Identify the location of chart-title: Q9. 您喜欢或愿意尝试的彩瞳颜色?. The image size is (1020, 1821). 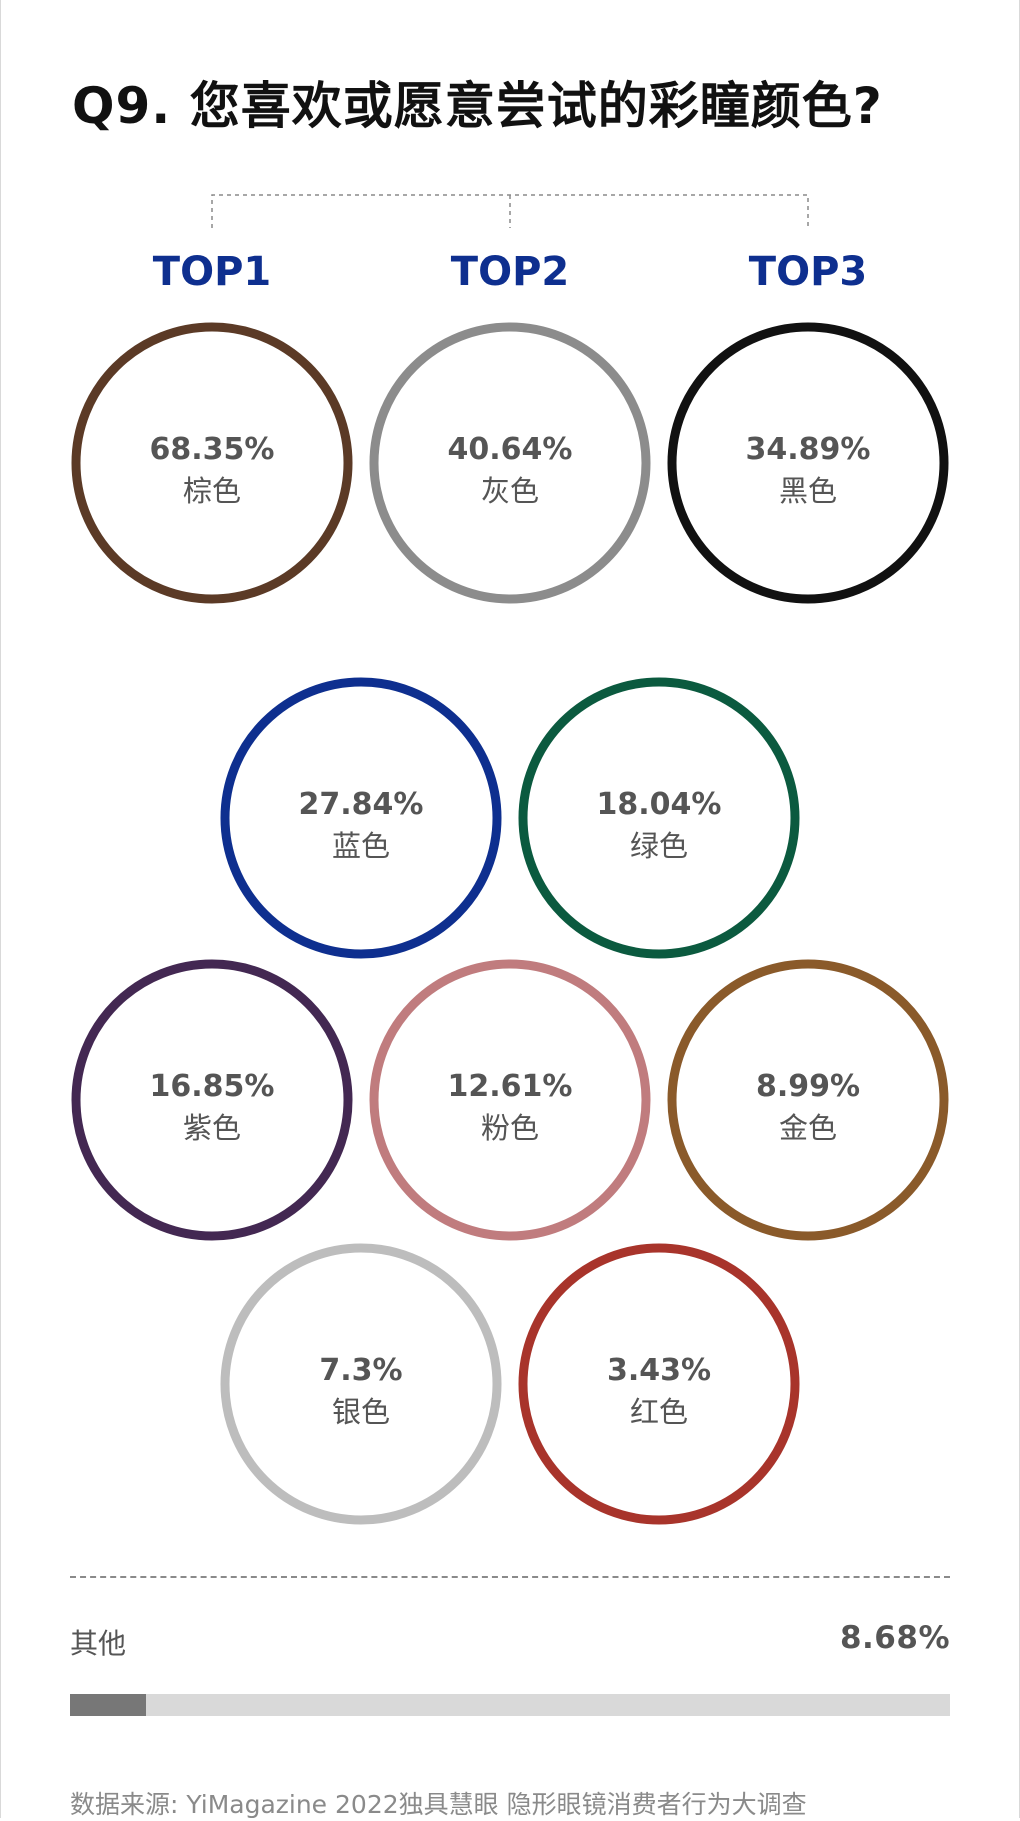
(477, 106).